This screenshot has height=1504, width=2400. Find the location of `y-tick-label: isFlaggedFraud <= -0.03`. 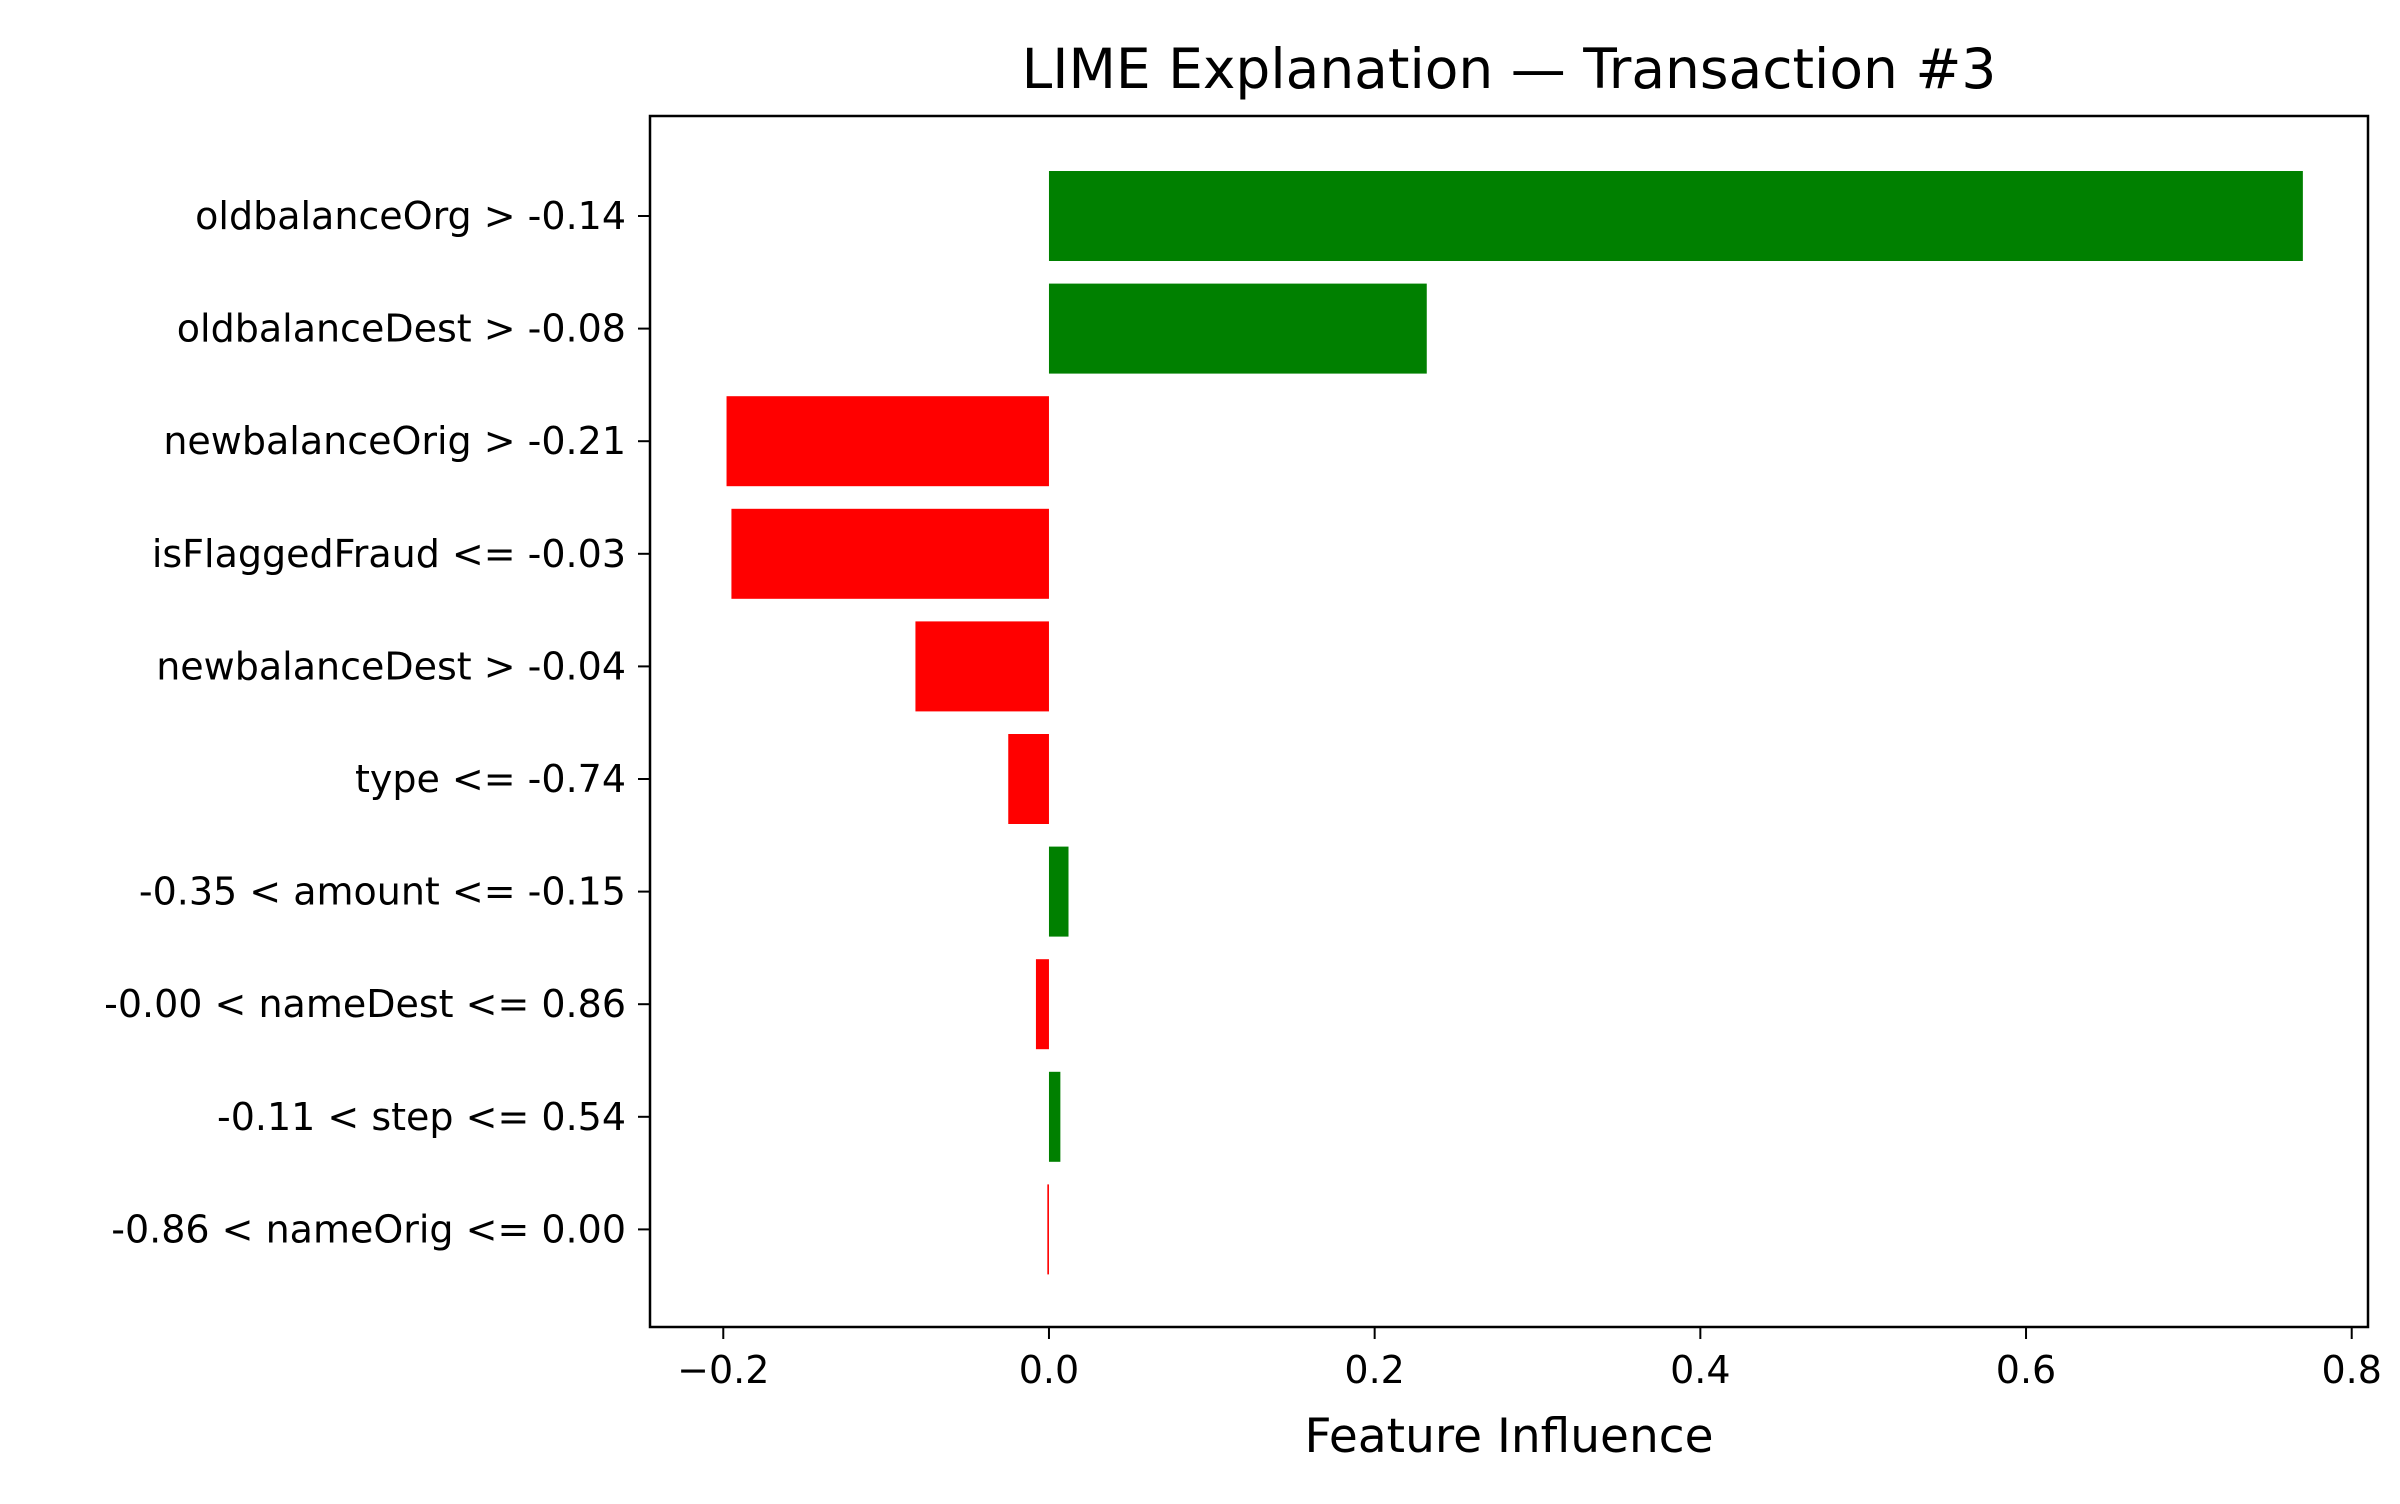

y-tick-label: isFlaggedFraud <= -0.03 is located at coordinates (389, 554).